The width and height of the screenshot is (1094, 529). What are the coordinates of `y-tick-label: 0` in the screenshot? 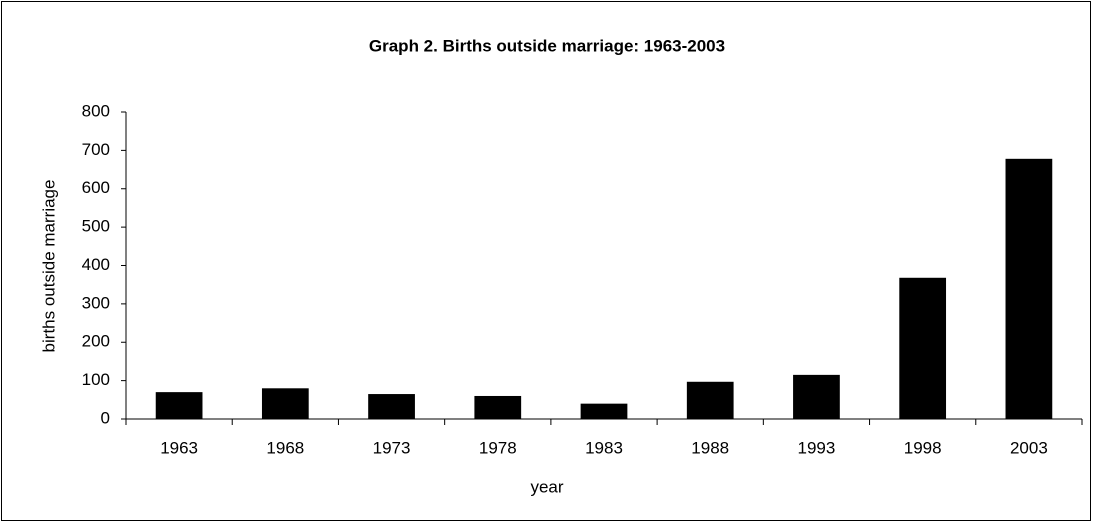 It's located at (105, 417).